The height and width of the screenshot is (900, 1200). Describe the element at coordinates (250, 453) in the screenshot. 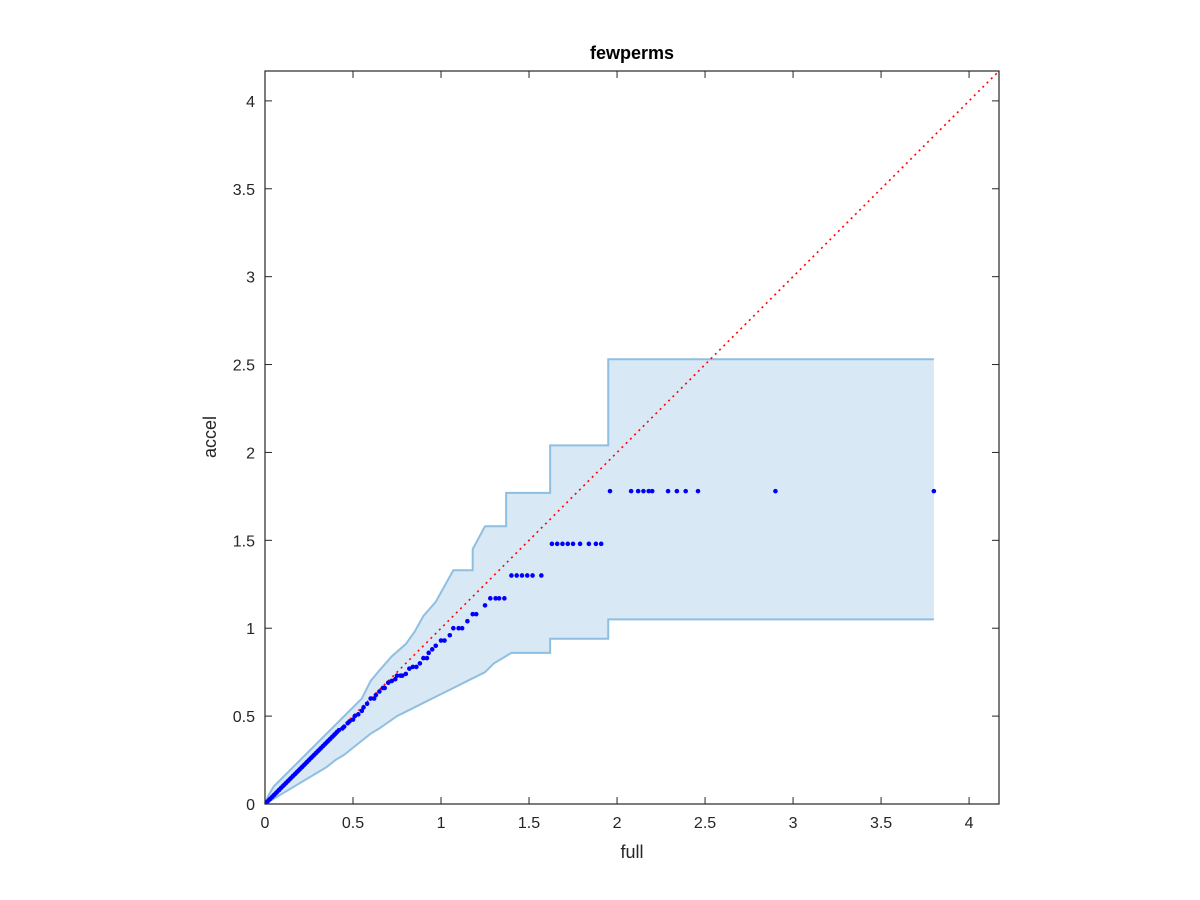

I see `y-tick-label: 2` at that location.